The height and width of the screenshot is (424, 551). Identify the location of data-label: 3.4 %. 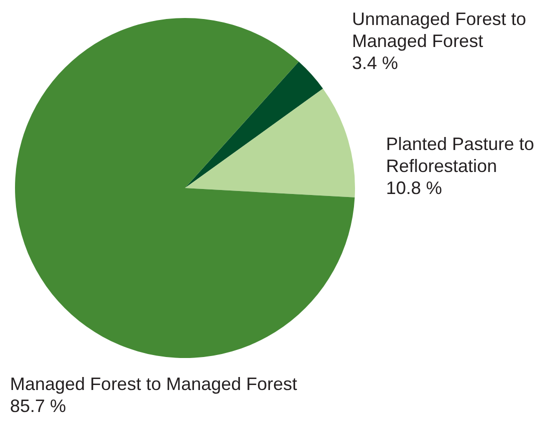
(375, 63).